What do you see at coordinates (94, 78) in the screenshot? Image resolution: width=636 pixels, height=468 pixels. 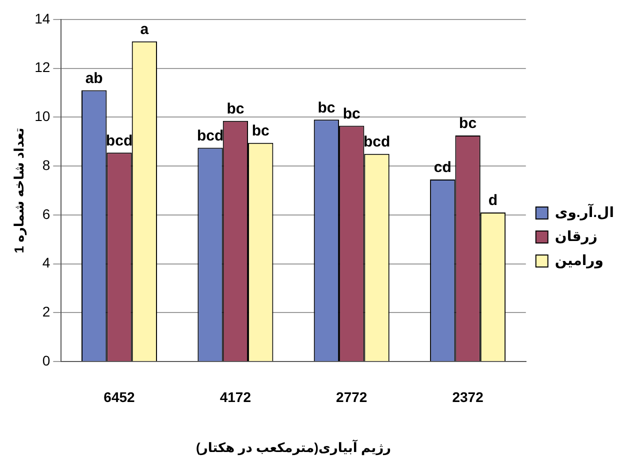 I see `data-label: ab` at bounding box center [94, 78].